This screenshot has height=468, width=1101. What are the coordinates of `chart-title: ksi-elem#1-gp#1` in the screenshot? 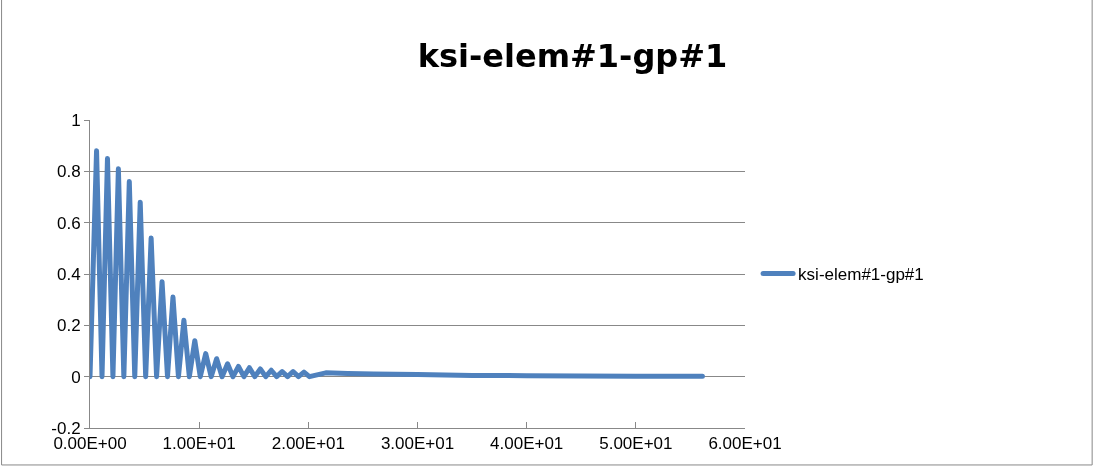 It's located at (572, 56).